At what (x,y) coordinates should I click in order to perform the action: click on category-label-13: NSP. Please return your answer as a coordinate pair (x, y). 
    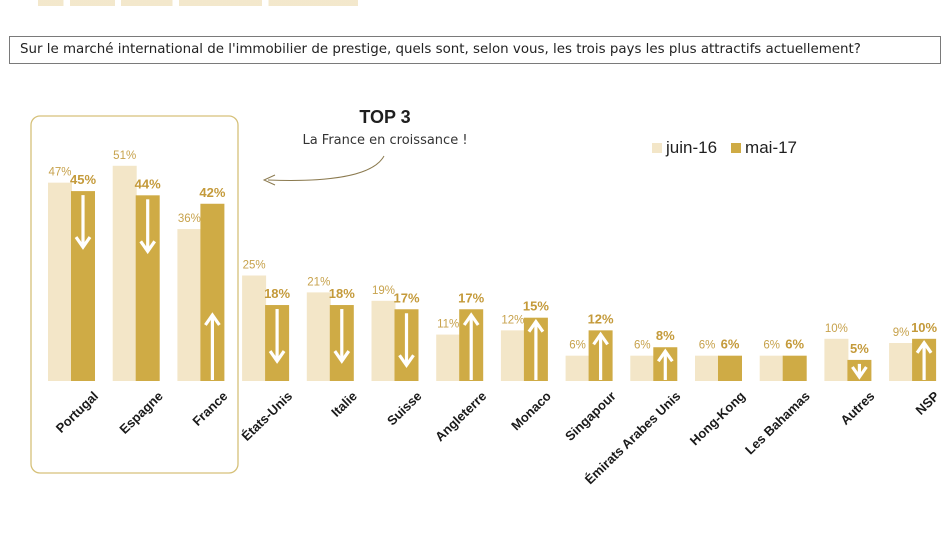
    Looking at the image, I should click on (928, 403).